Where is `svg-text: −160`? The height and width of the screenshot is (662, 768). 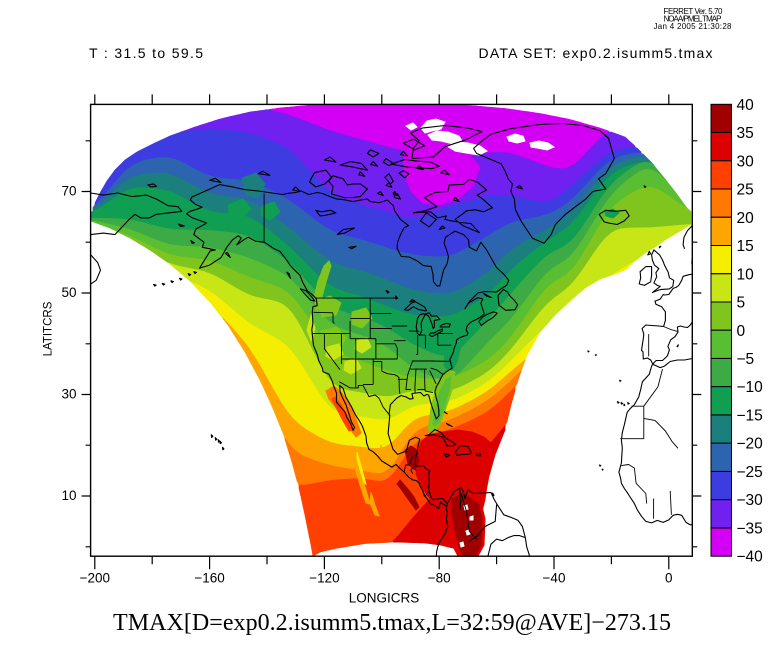 svg-text: −160 is located at coordinates (209, 578).